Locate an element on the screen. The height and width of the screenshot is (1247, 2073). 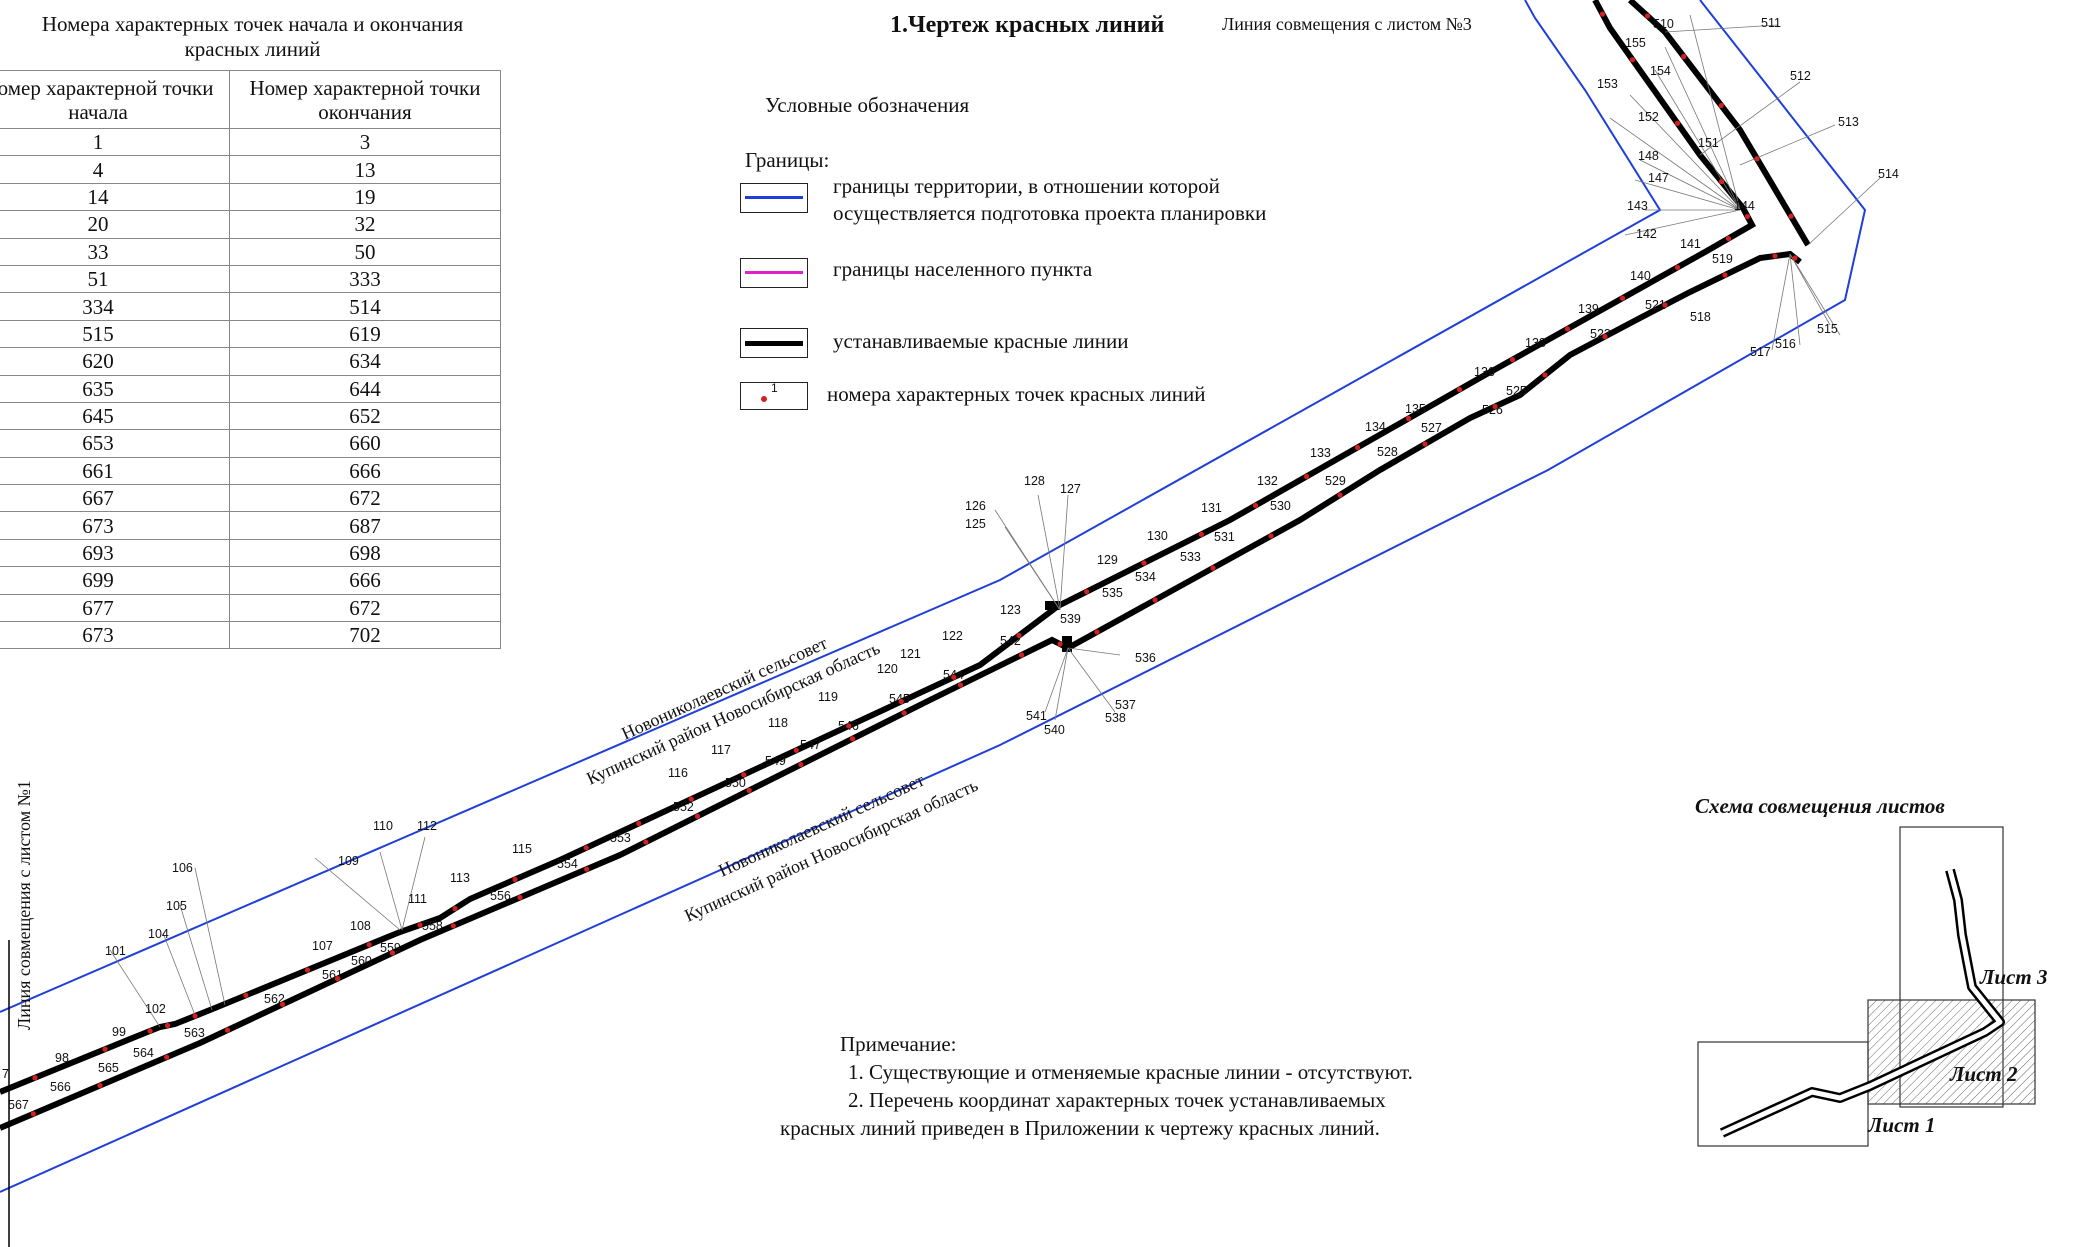
point-label: 541 is located at coordinates (1036, 716).